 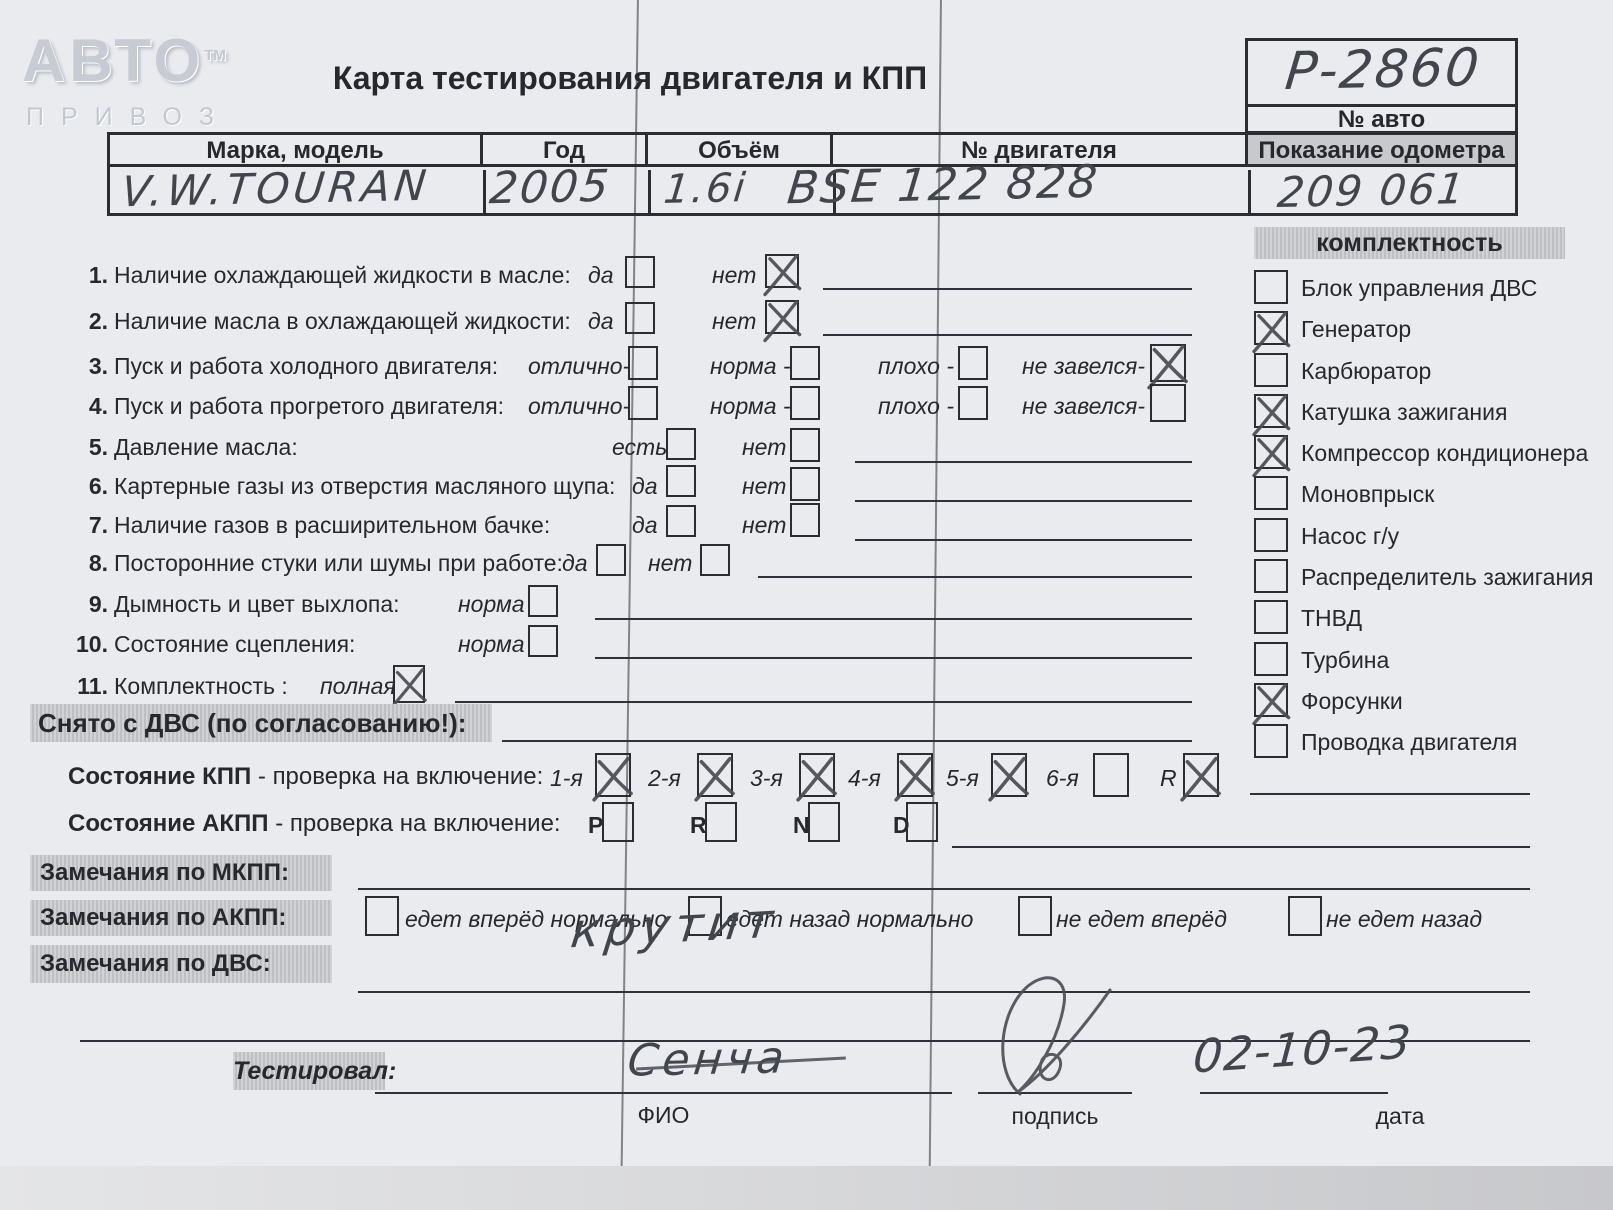 I want to click on option-label-otlichno: отлично-, so click(x=579, y=366).